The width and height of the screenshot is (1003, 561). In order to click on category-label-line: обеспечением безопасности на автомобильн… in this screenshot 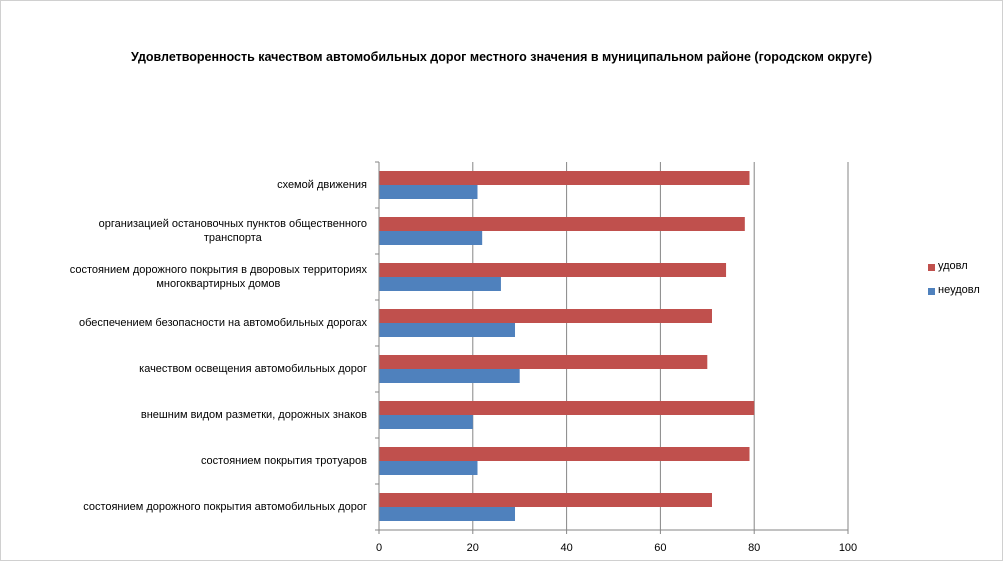, I will do `click(223, 323)`.